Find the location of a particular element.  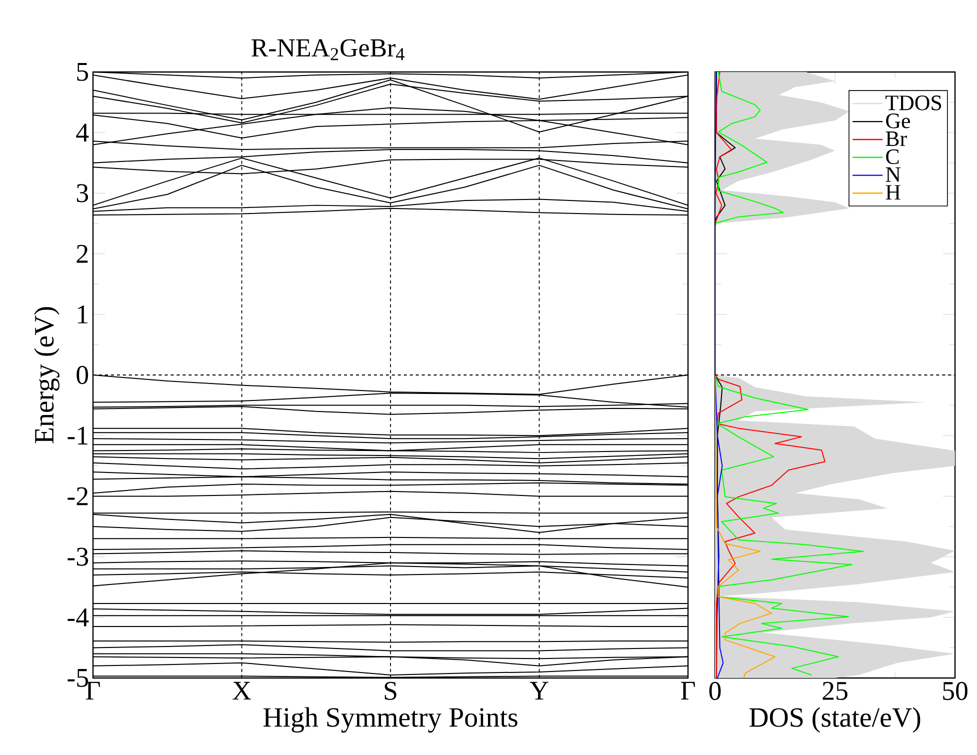

y-tick-label: -3 is located at coordinates (78, 557).